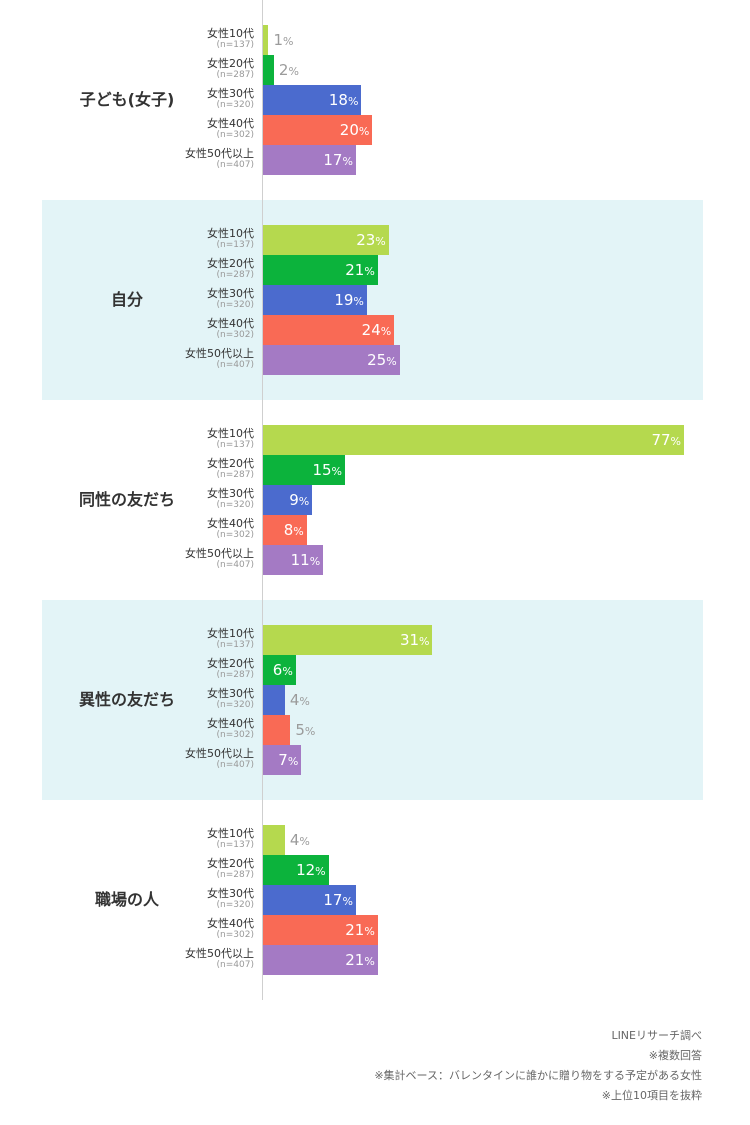 The height and width of the screenshot is (1125, 750). I want to click on data-label: 15%, so click(327, 470).